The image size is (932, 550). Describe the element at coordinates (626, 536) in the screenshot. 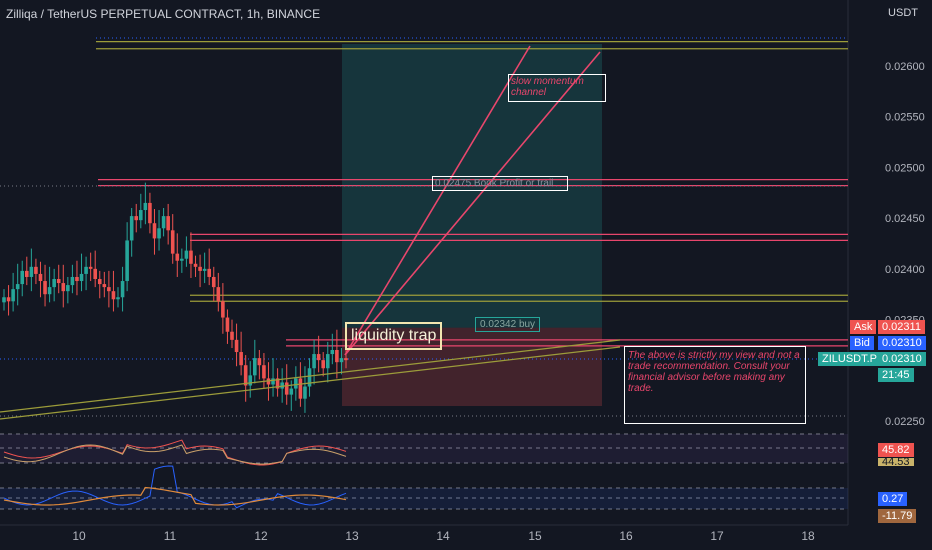

I see `x-tick-label: 16` at that location.